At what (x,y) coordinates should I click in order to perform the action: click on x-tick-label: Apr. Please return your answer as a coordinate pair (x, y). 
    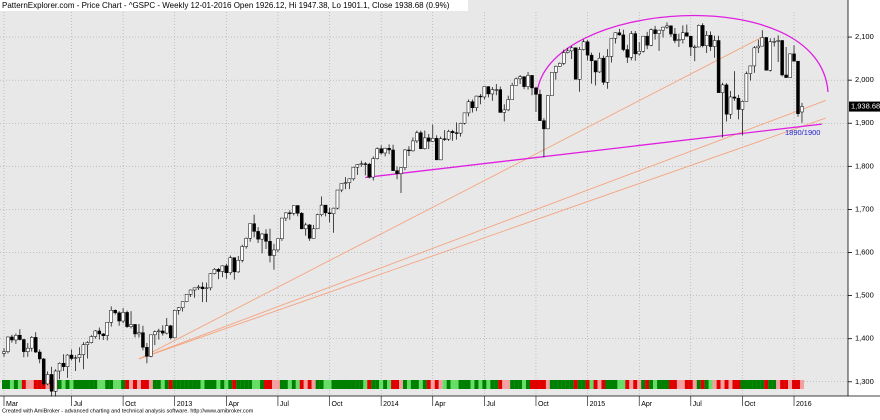
    Looking at the image, I should click on (441, 404).